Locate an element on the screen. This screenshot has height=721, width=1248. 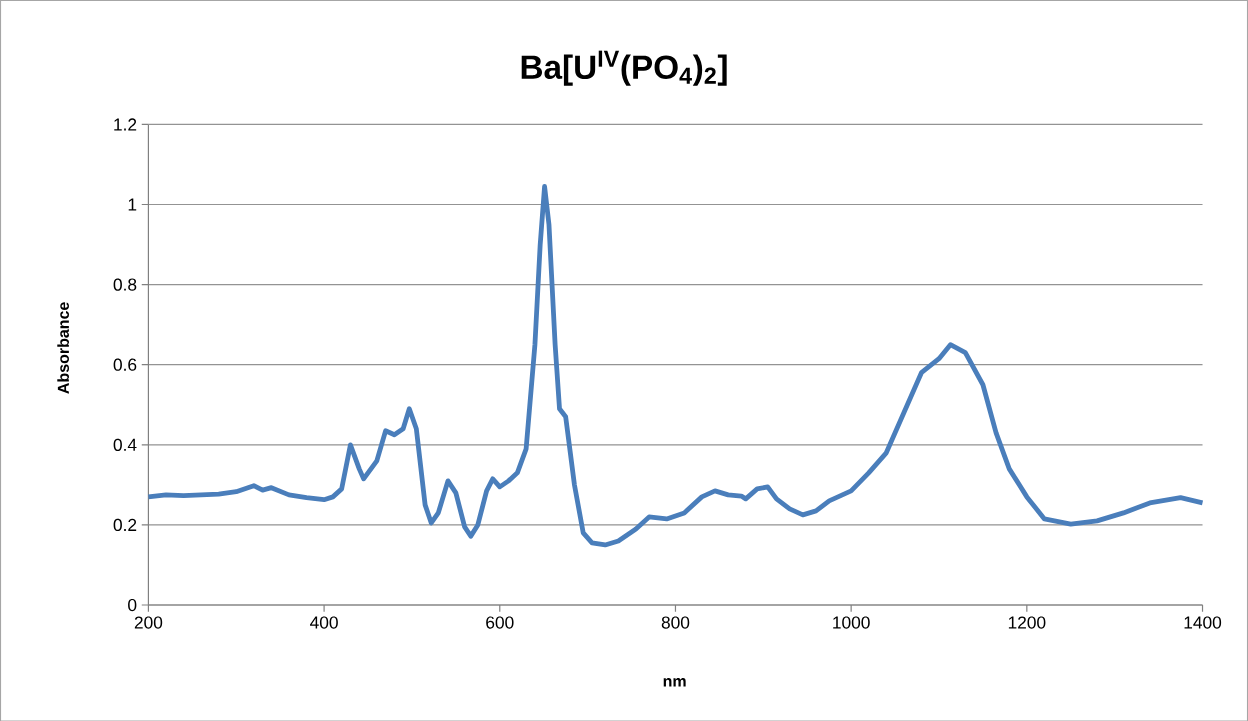
y-tick-label: 1 is located at coordinates (132, 204).